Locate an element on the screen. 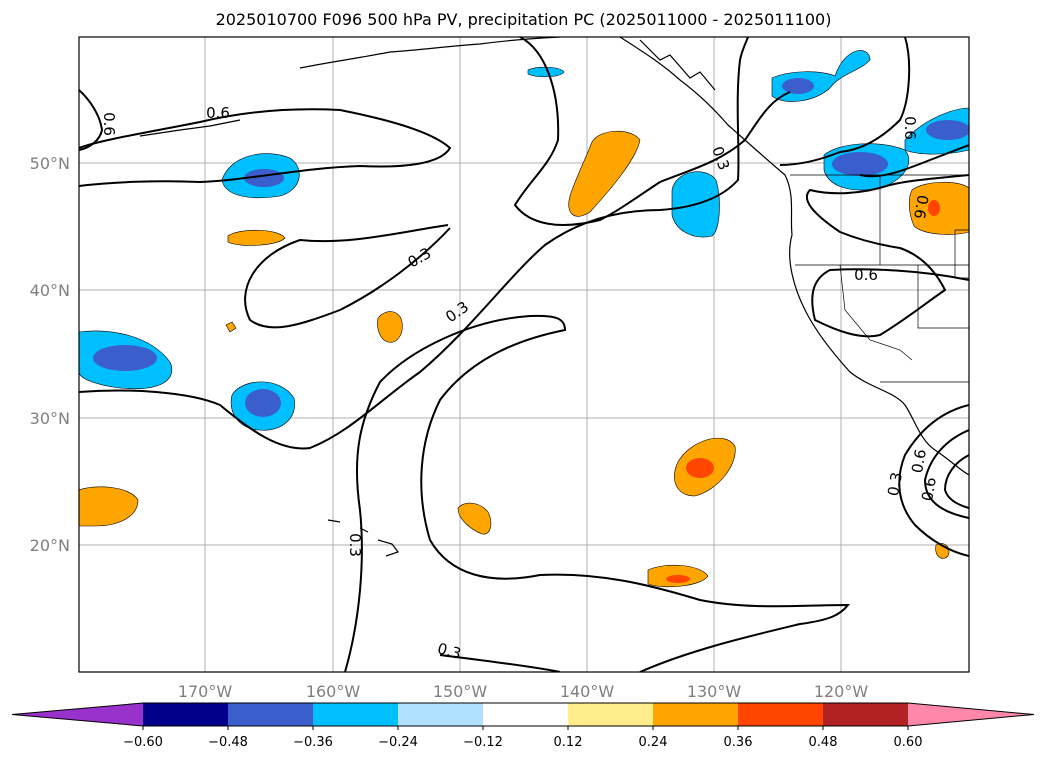 The height and width of the screenshot is (765, 1047). lon-label: 160°W is located at coordinates (333, 691).